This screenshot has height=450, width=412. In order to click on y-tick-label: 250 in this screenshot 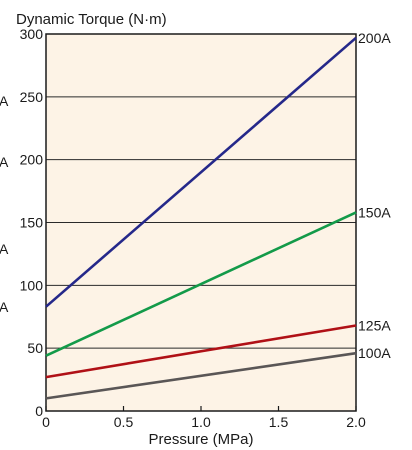, I will do `click(32, 97)`.